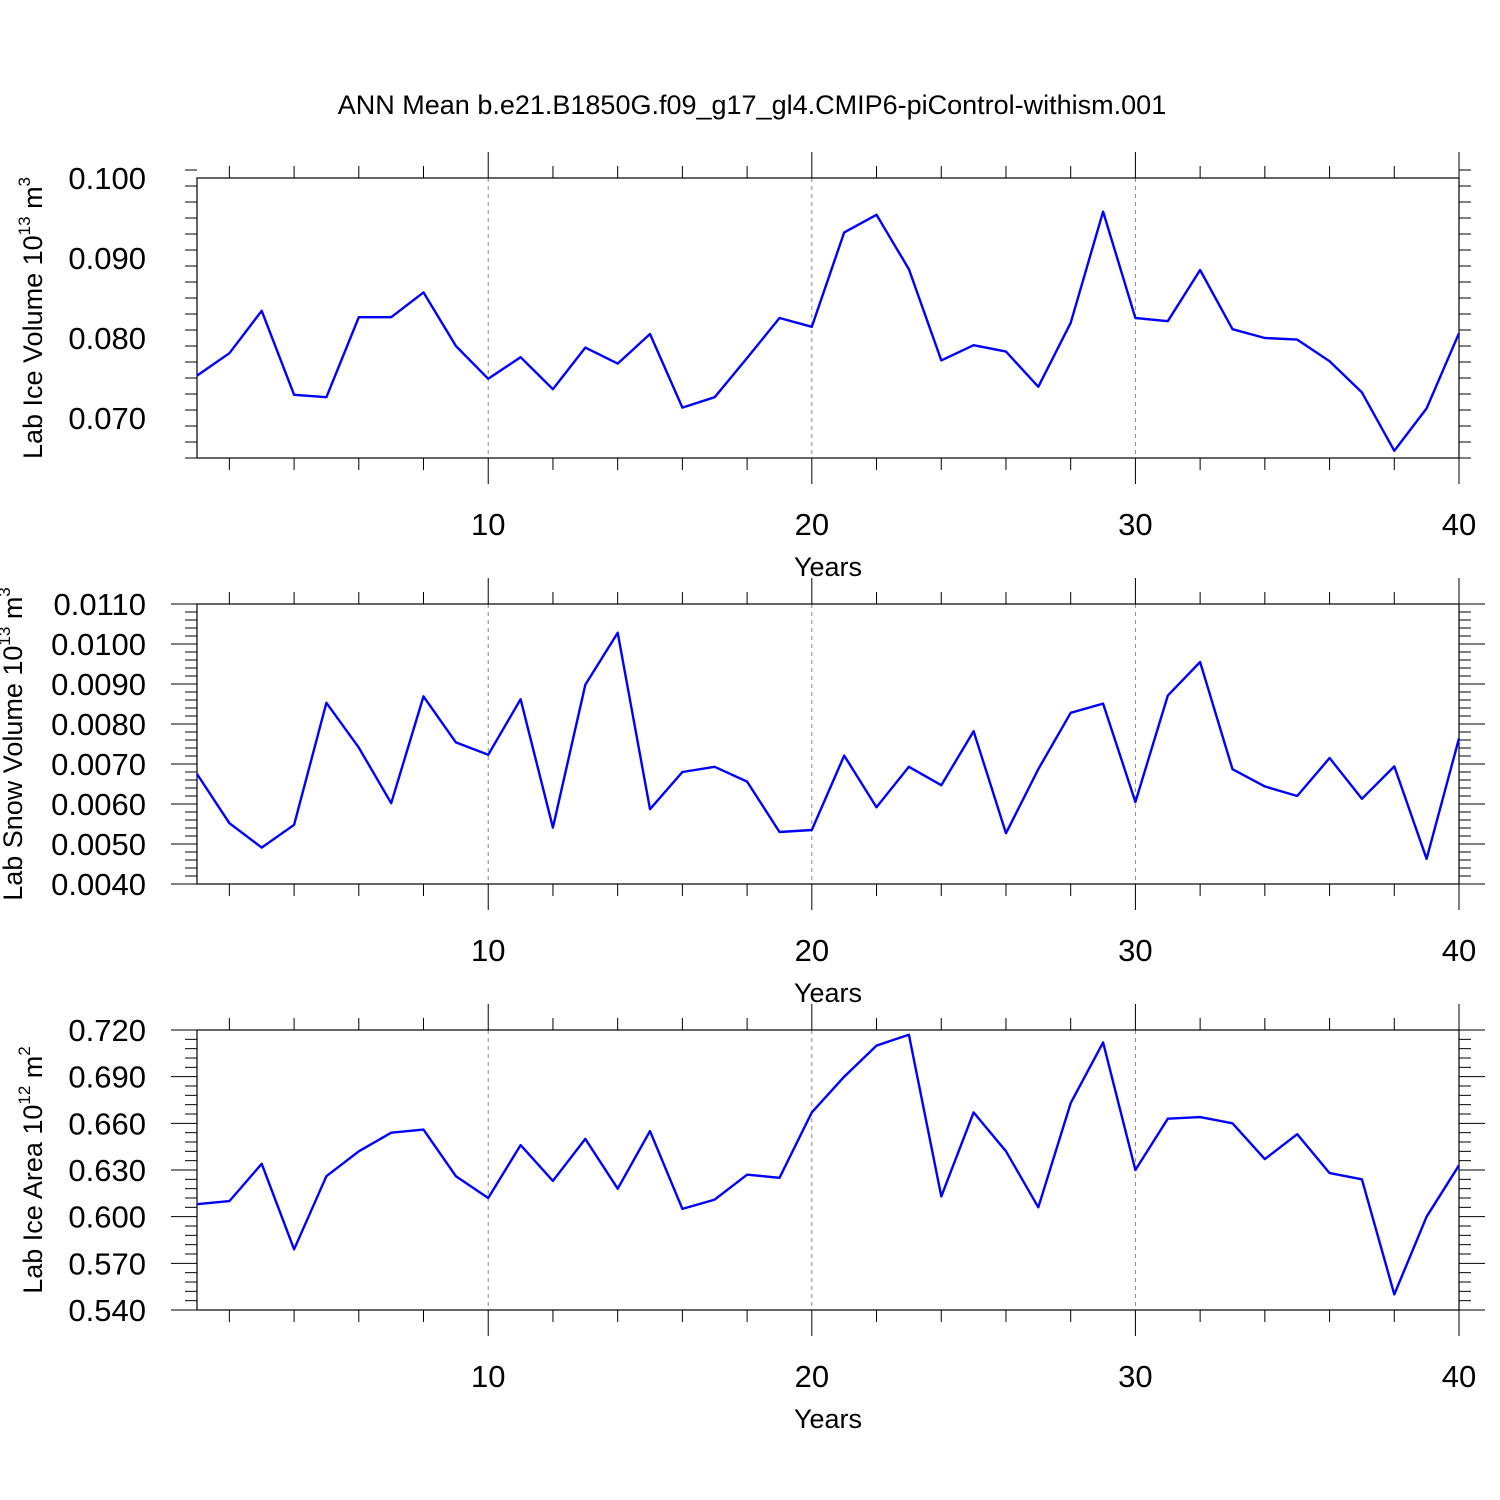  I want to click on y-tick-label: 0.600, so click(107, 1217).